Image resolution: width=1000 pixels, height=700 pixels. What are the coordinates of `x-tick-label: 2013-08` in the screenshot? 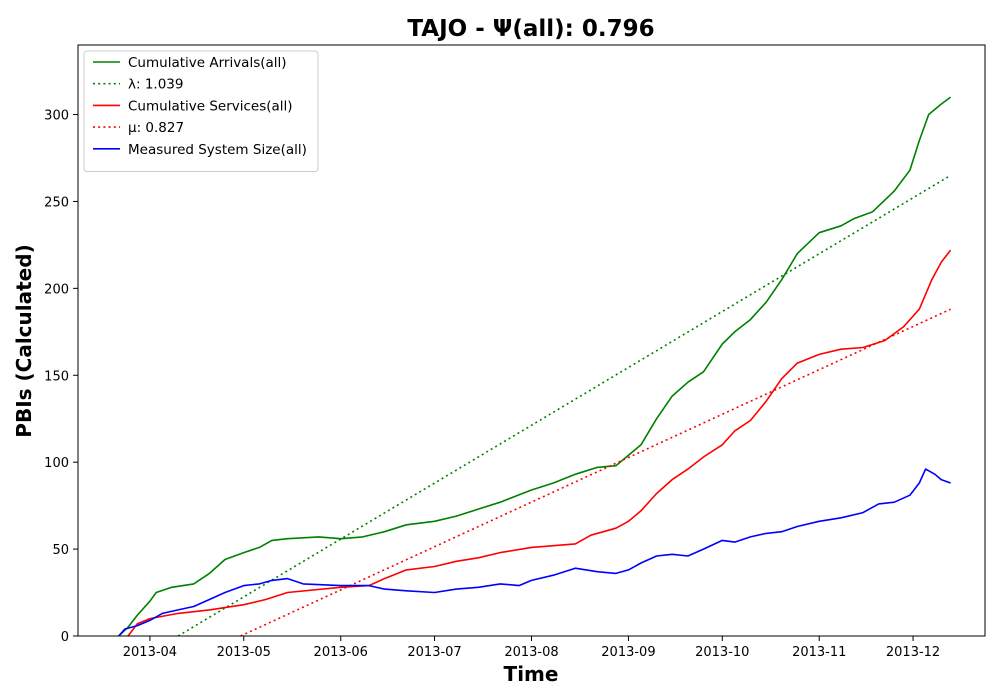 It's located at (531, 652).